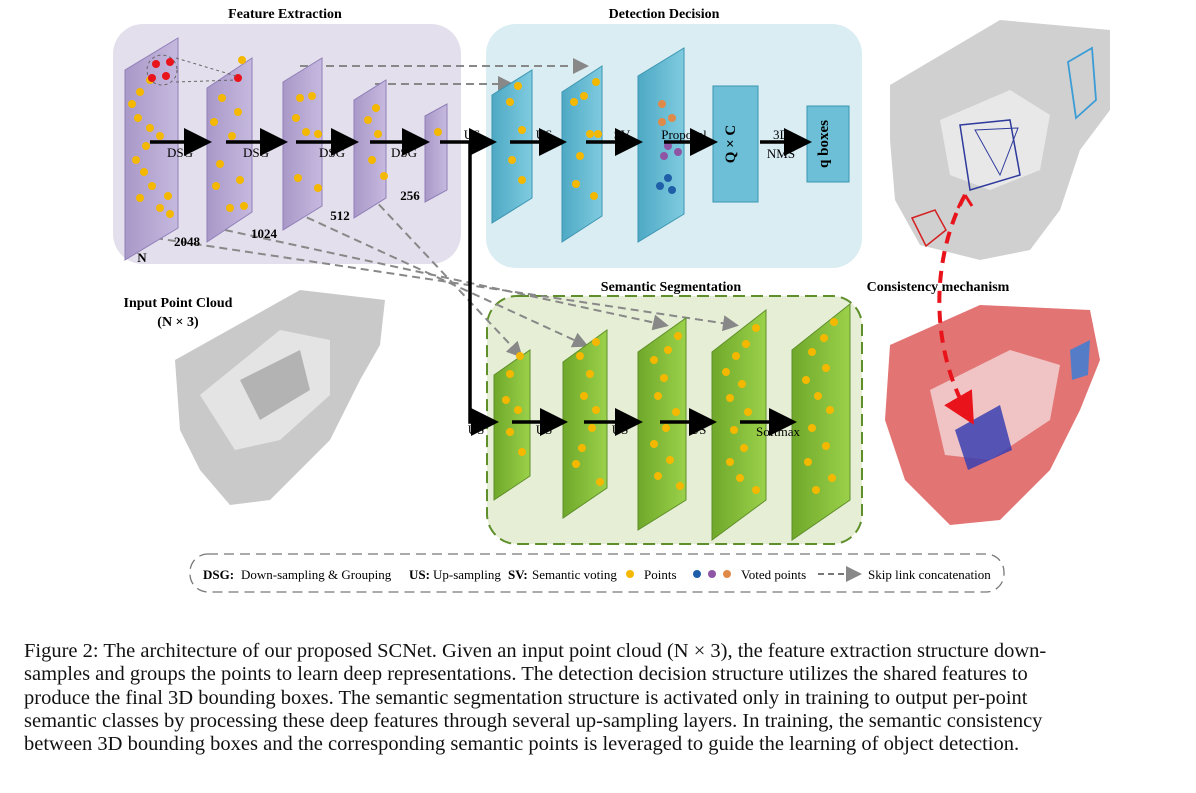 This screenshot has width=1196, height=793. I want to click on legend-points-text: Points, so click(660, 574).